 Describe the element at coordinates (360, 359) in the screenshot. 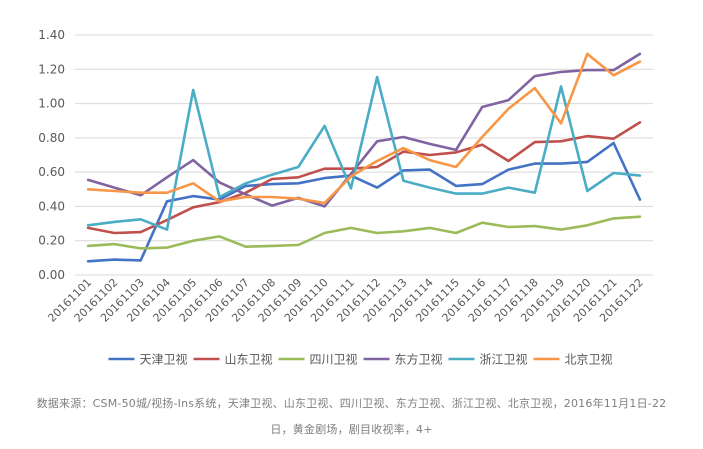

I see `legend: 天津卫视 山东卫视 四川卫视 东方卫视 浙江卫视 北京卫视` at that location.